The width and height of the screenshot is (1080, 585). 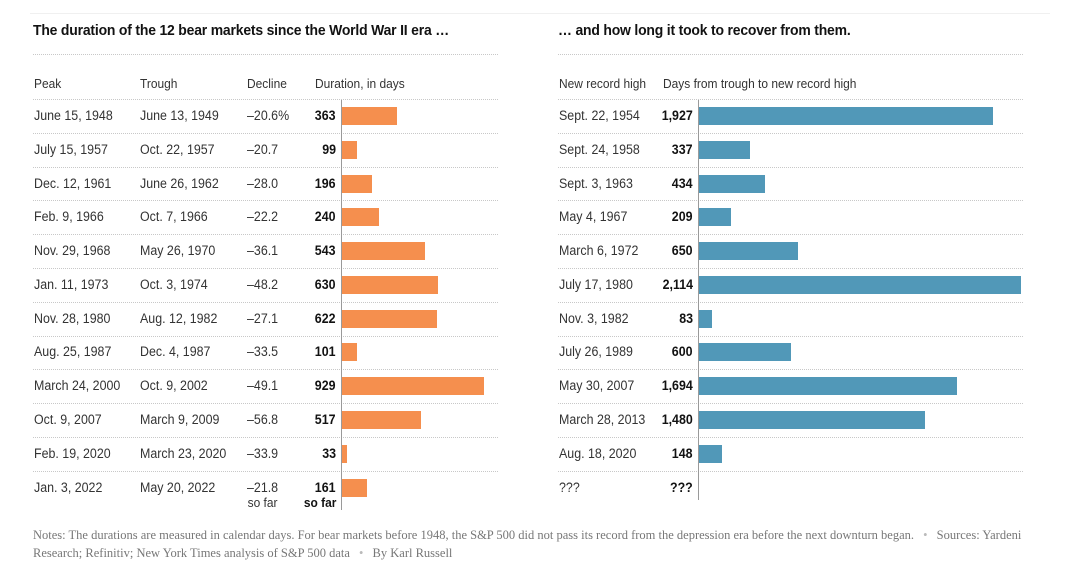 I want to click on header-days-to-record: Days from trough to new record high, so click(x=760, y=83).